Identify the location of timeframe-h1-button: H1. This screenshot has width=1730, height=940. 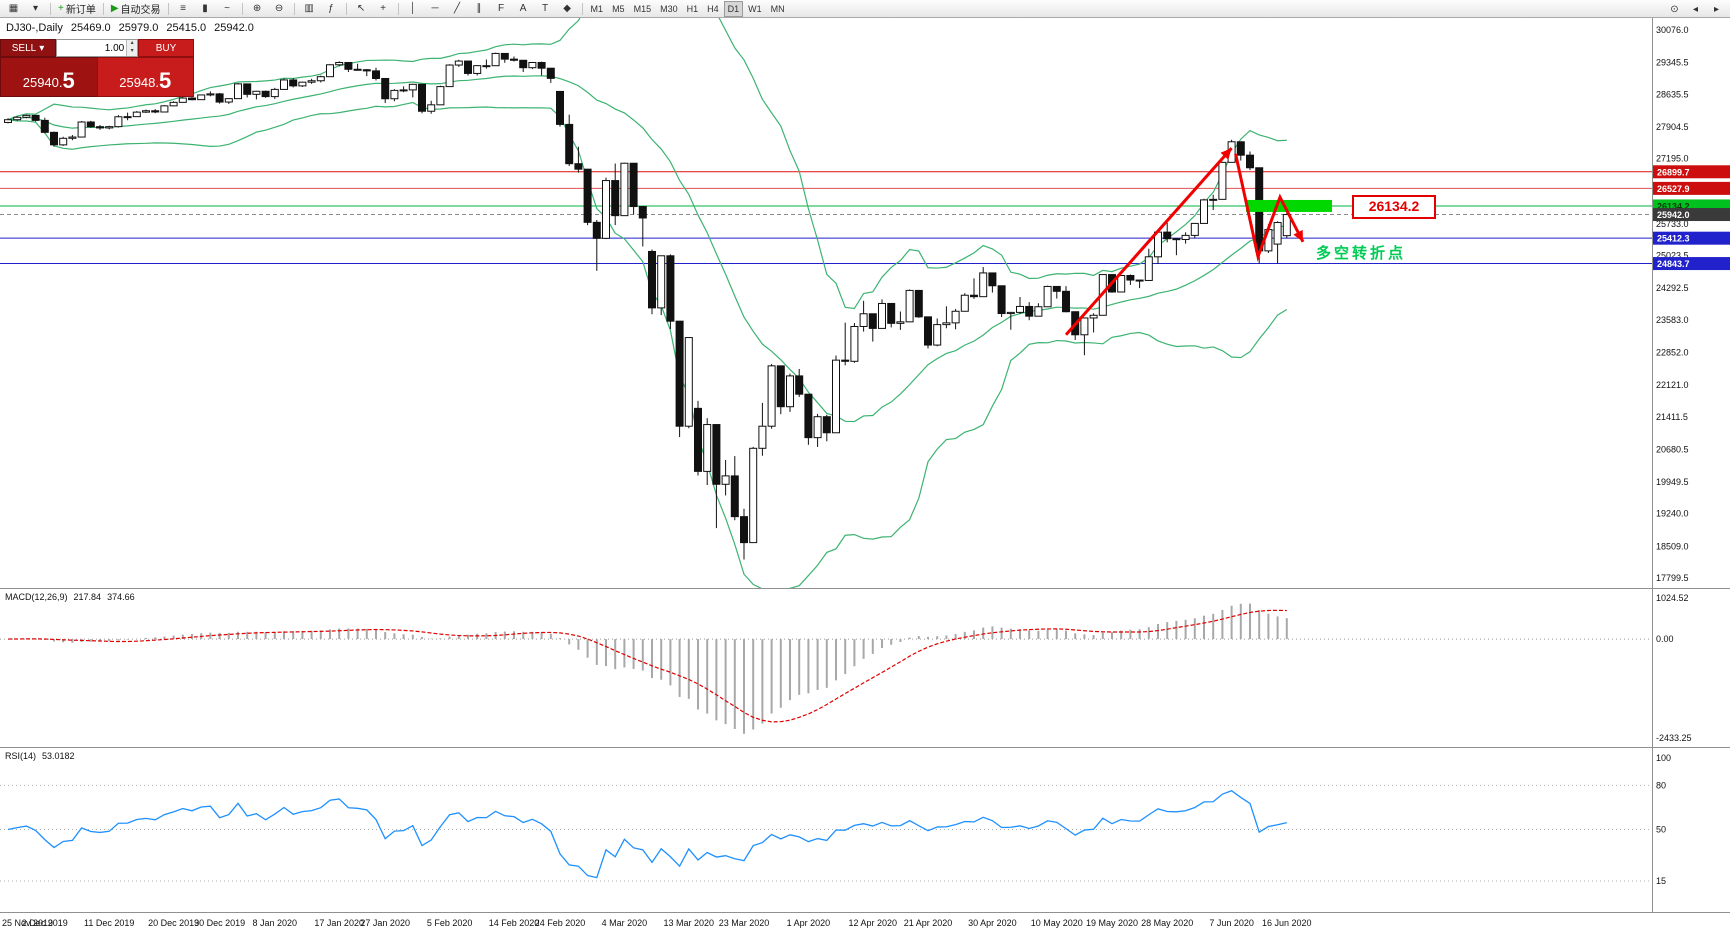
(692, 8).